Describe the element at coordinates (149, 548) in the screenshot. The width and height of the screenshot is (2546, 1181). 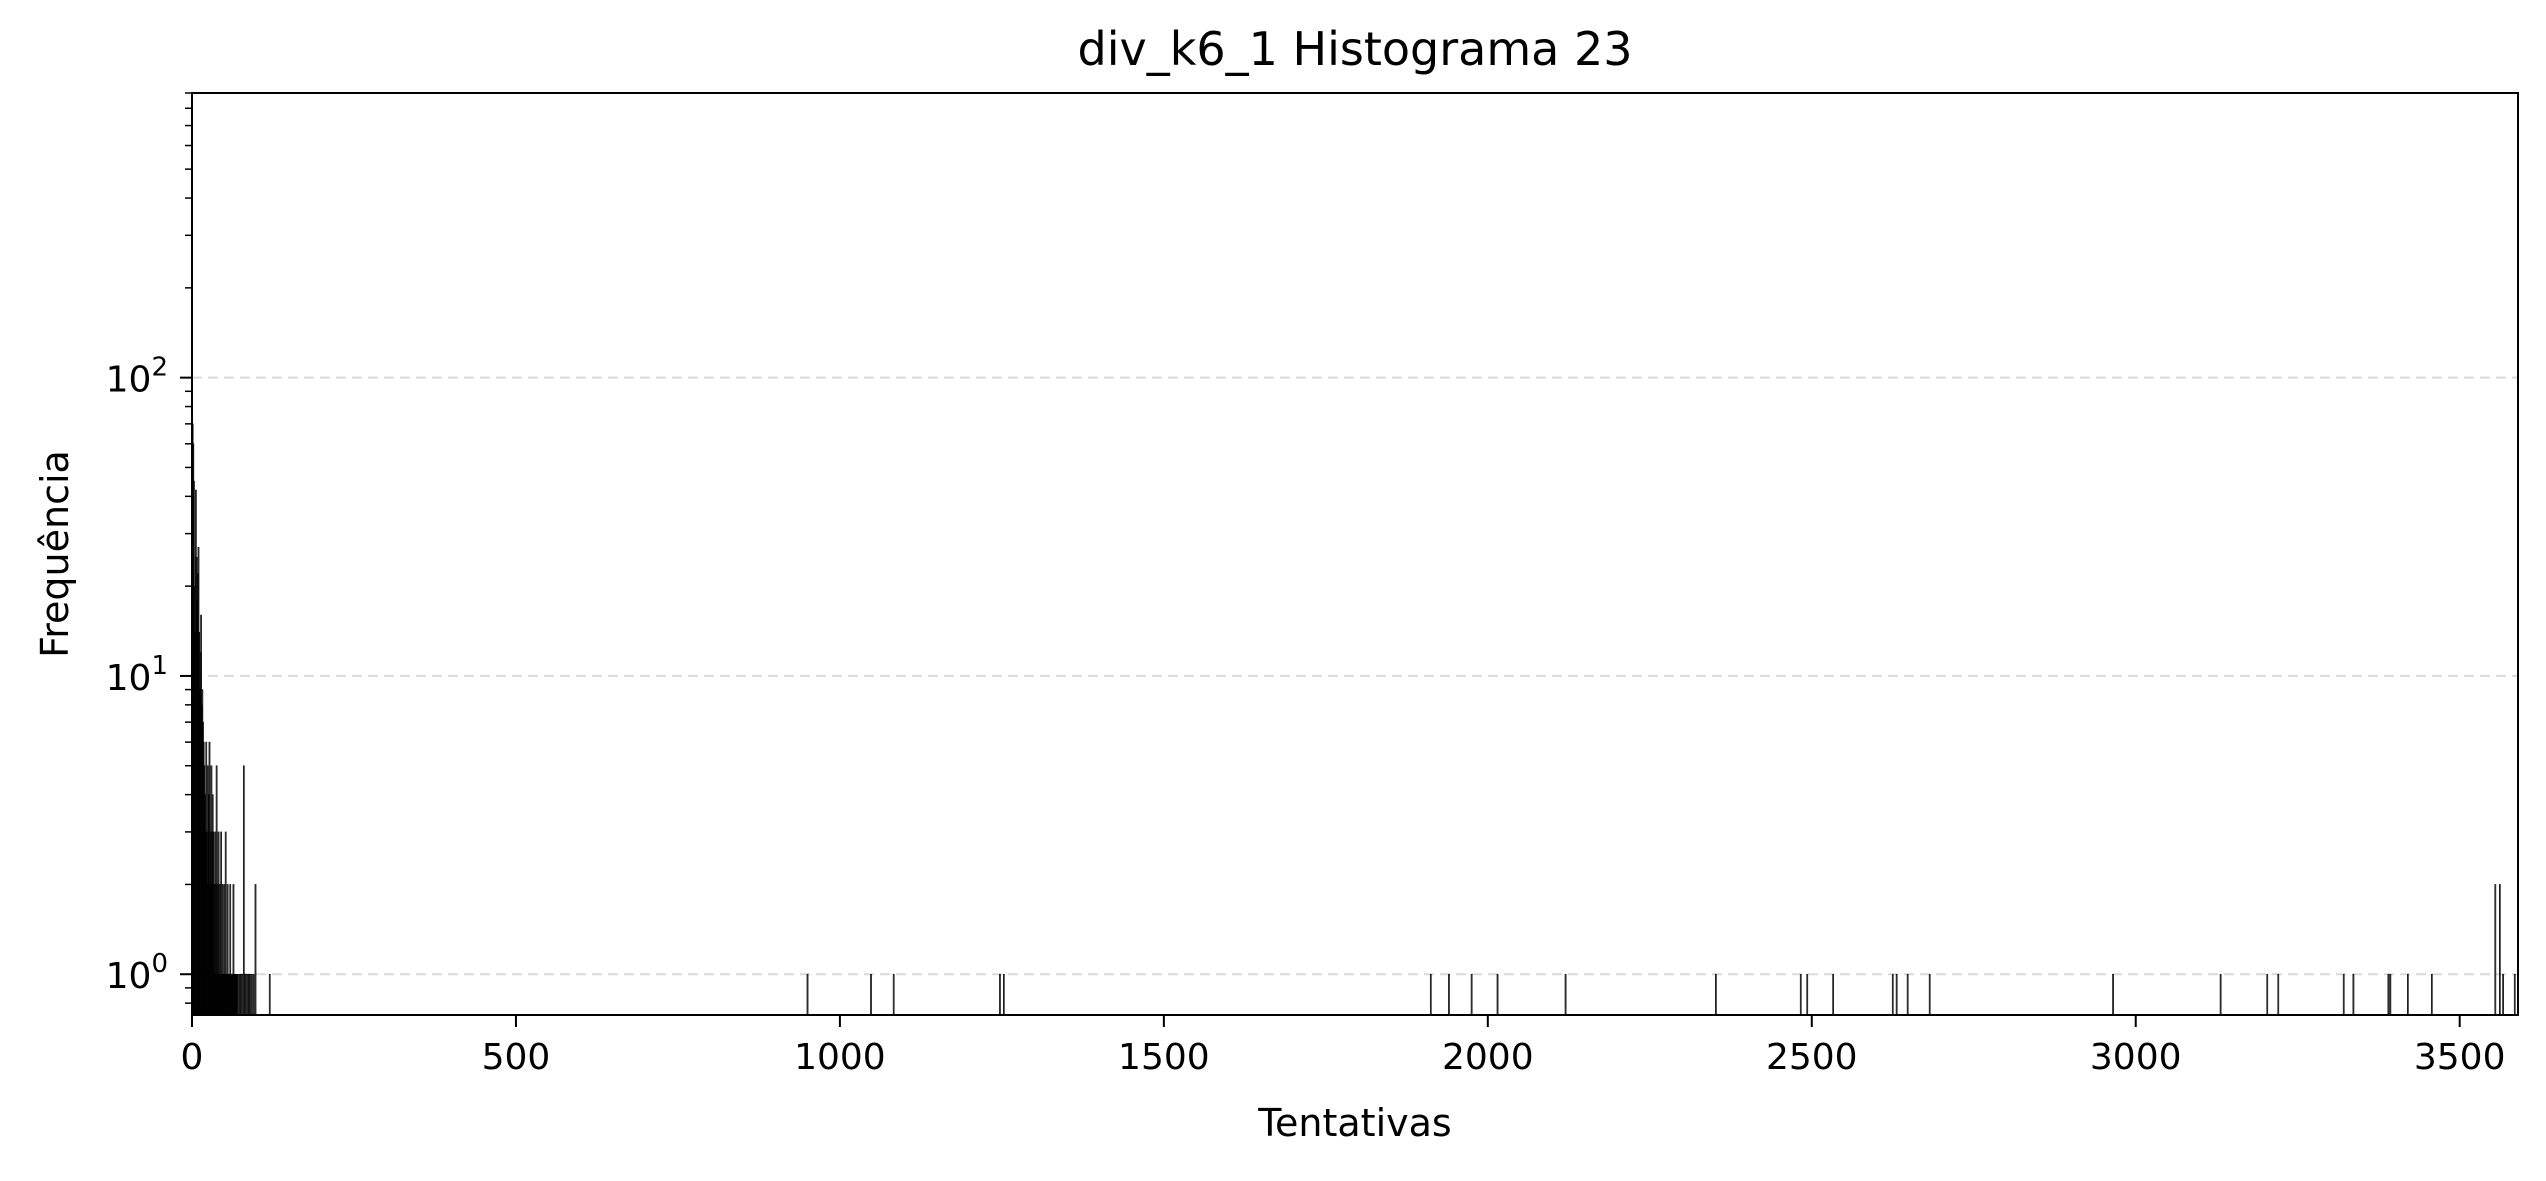
I see `y-axis-ticks: 10⁰ 10¹ 10²` at that location.